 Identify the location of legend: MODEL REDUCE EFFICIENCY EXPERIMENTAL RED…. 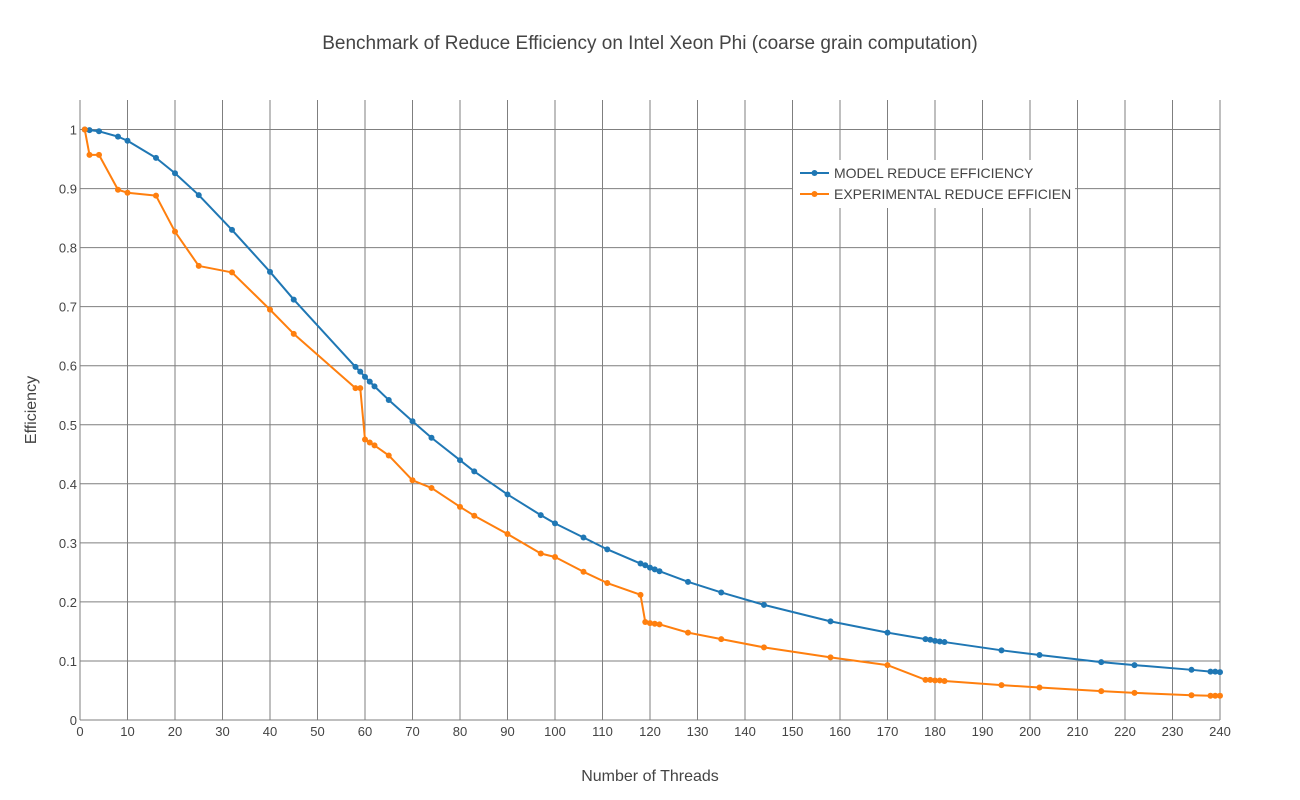
(934, 184).